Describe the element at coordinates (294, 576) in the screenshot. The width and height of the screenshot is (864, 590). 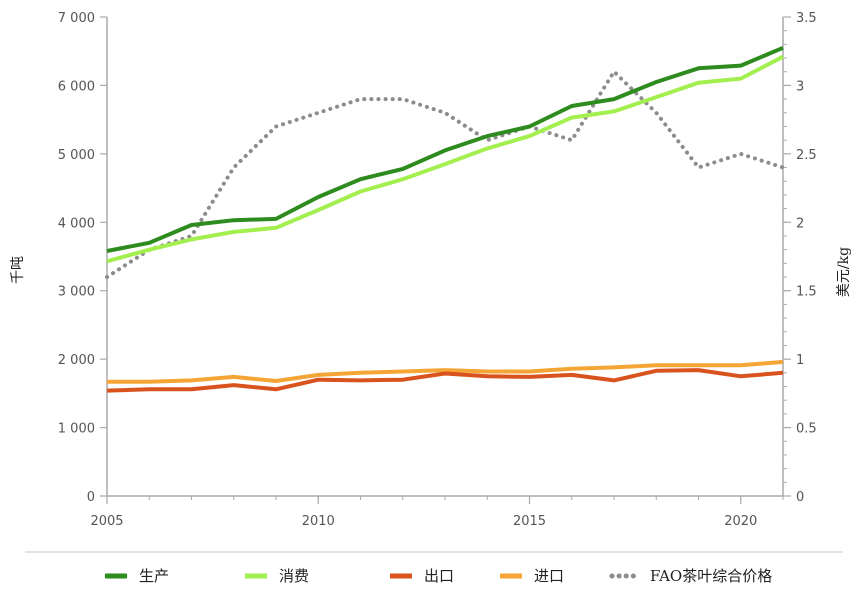
I see `legend-label: 消费` at that location.